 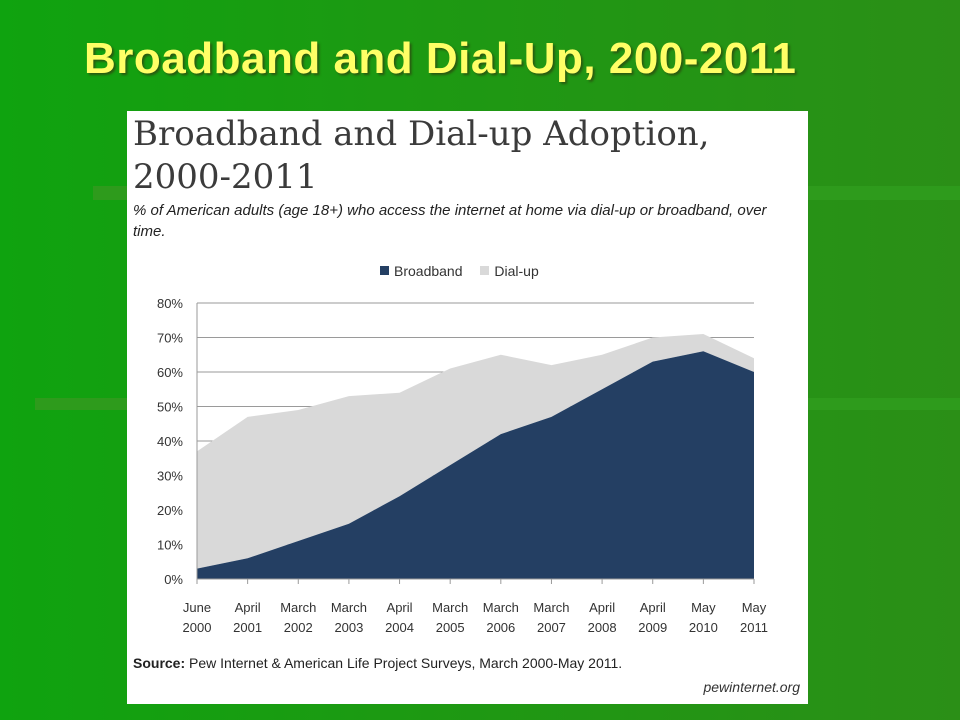 I want to click on legend-label-broadband: Broadband, so click(x=428, y=270).